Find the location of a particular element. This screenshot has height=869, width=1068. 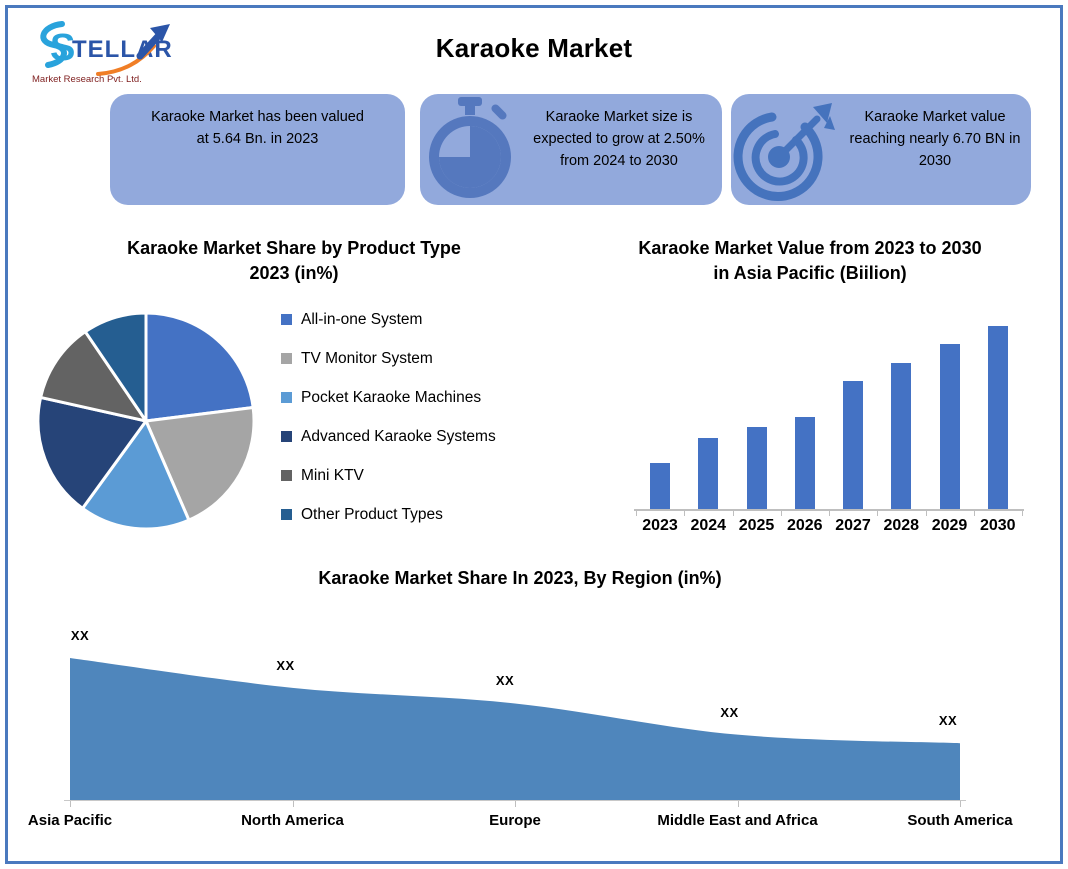

logo-arrow-swoosh is located at coordinates (126, 60).